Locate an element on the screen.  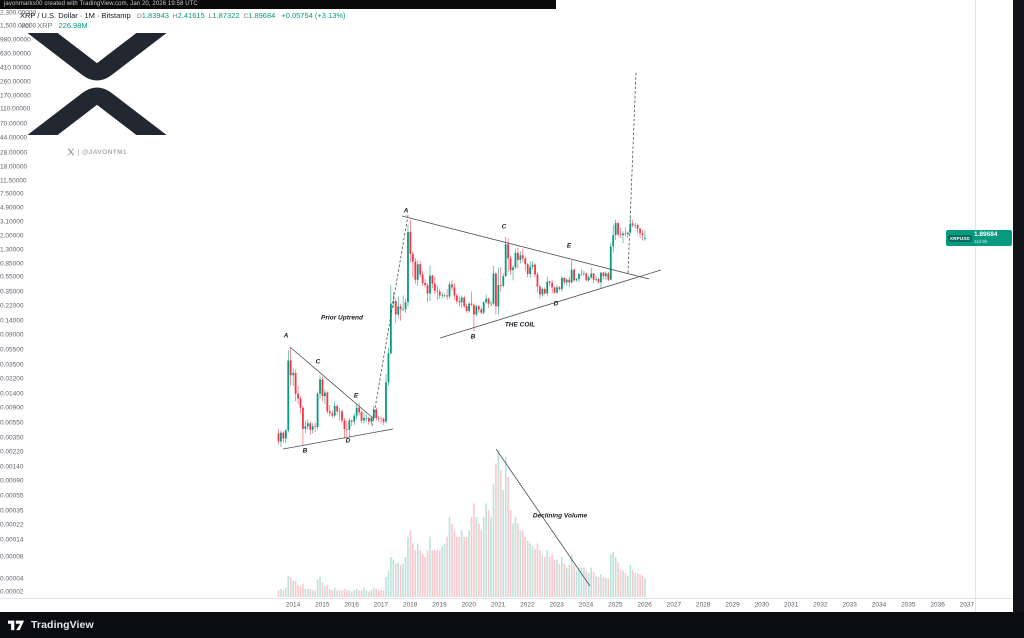
high-label: H is located at coordinates (175, 16).